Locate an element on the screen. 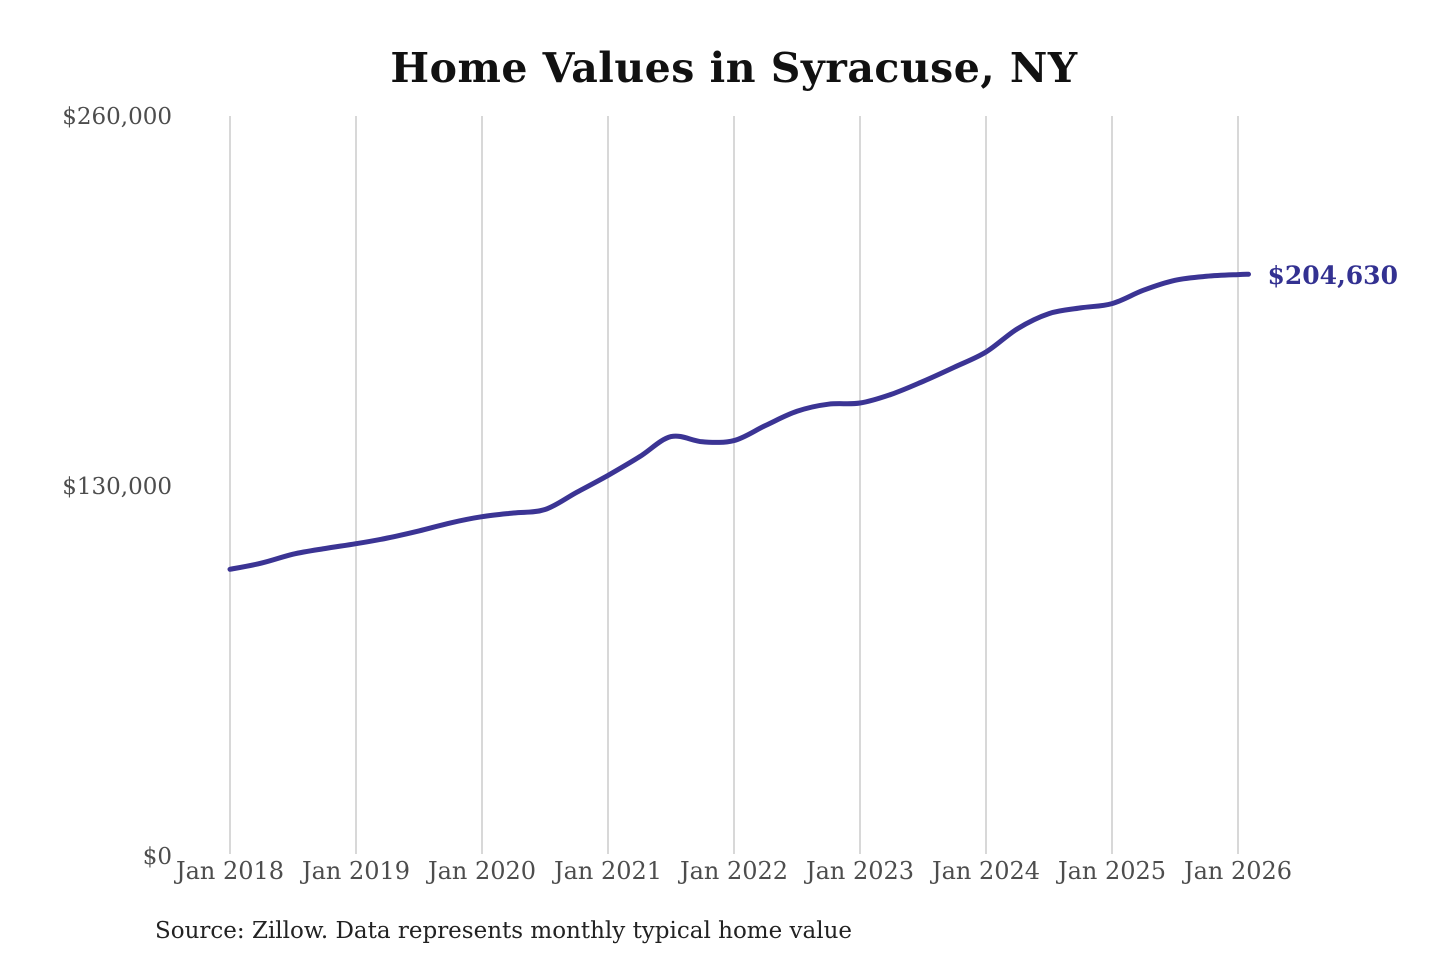 Image resolution: width=1440 pixels, height=960 pixels. x-tick-label: Jan 2019 is located at coordinates (356, 871).